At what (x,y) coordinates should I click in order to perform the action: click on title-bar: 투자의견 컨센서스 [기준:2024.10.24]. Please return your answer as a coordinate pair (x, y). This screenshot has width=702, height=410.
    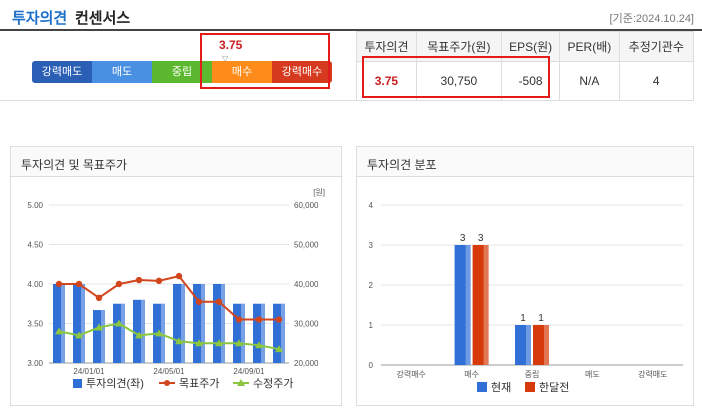
    Looking at the image, I should click on (351, 15).